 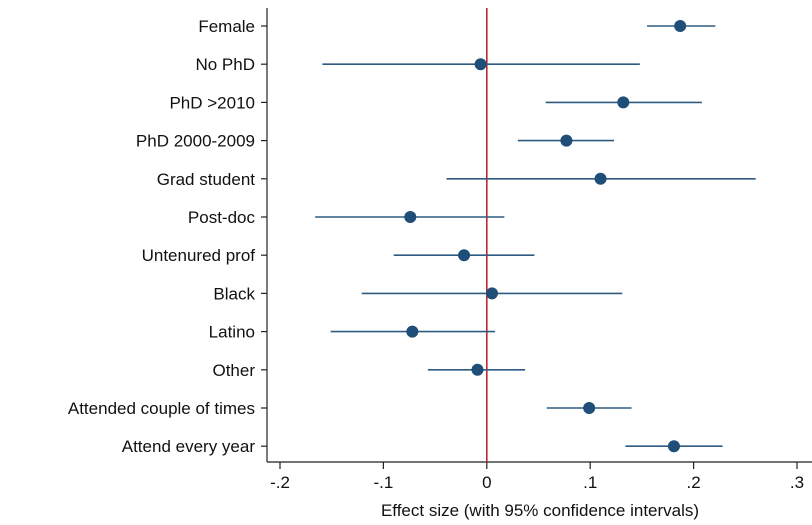 I want to click on y-tick-label: Grad student, so click(x=206, y=179).